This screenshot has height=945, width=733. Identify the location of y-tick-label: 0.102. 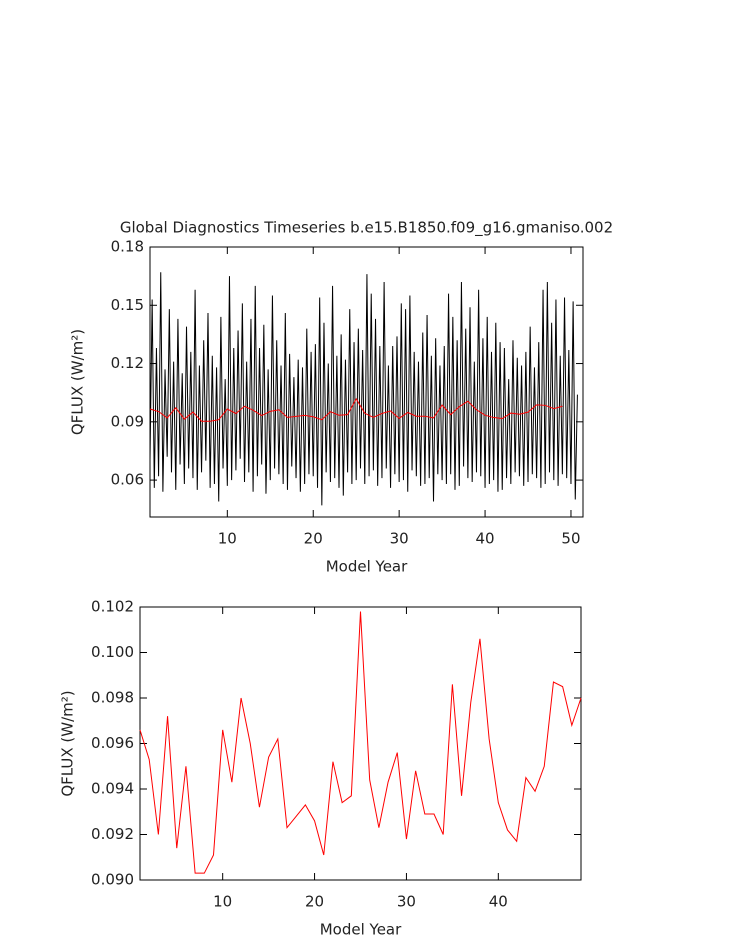
(112, 607).